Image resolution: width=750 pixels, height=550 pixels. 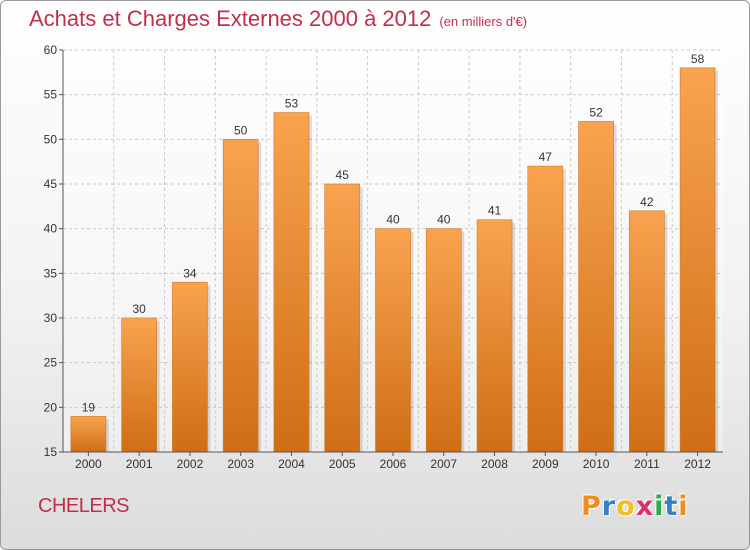 I want to click on bar-2002, so click(x=190, y=367).